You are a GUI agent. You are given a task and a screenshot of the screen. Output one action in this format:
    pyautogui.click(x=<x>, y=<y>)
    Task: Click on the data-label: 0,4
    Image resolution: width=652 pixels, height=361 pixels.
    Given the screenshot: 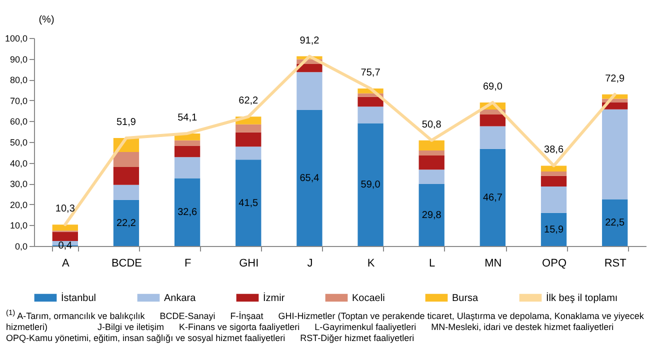 What is the action you would take?
    pyautogui.click(x=65, y=246)
    